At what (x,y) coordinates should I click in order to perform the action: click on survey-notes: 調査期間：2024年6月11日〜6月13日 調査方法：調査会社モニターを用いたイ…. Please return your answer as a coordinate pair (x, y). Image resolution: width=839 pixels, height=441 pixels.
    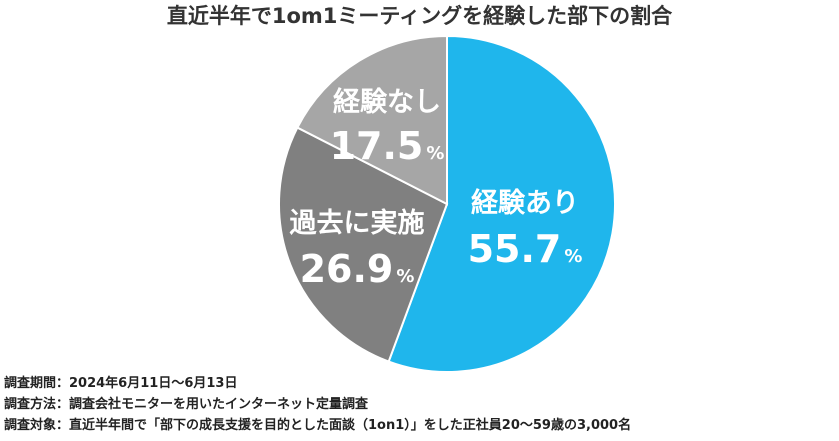
    Looking at the image, I should click on (317, 404).